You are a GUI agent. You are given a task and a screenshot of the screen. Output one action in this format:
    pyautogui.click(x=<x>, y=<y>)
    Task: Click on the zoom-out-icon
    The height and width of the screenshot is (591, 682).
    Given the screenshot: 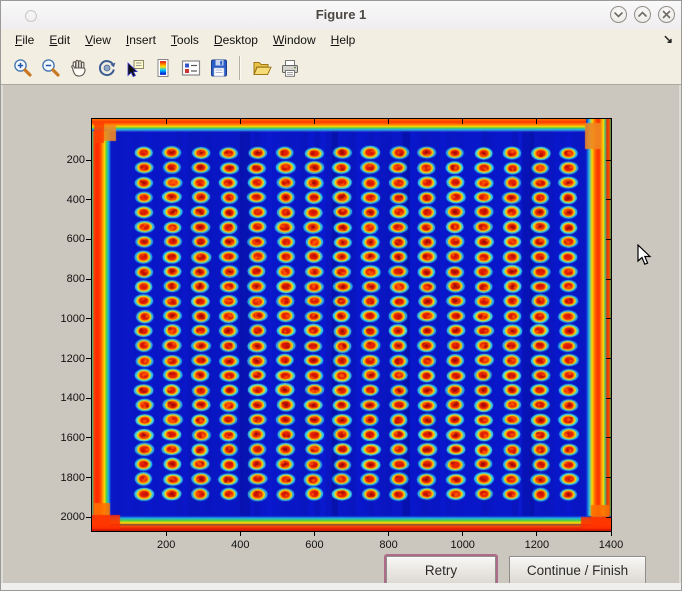 What is the action you would take?
    pyautogui.click(x=50, y=67)
    